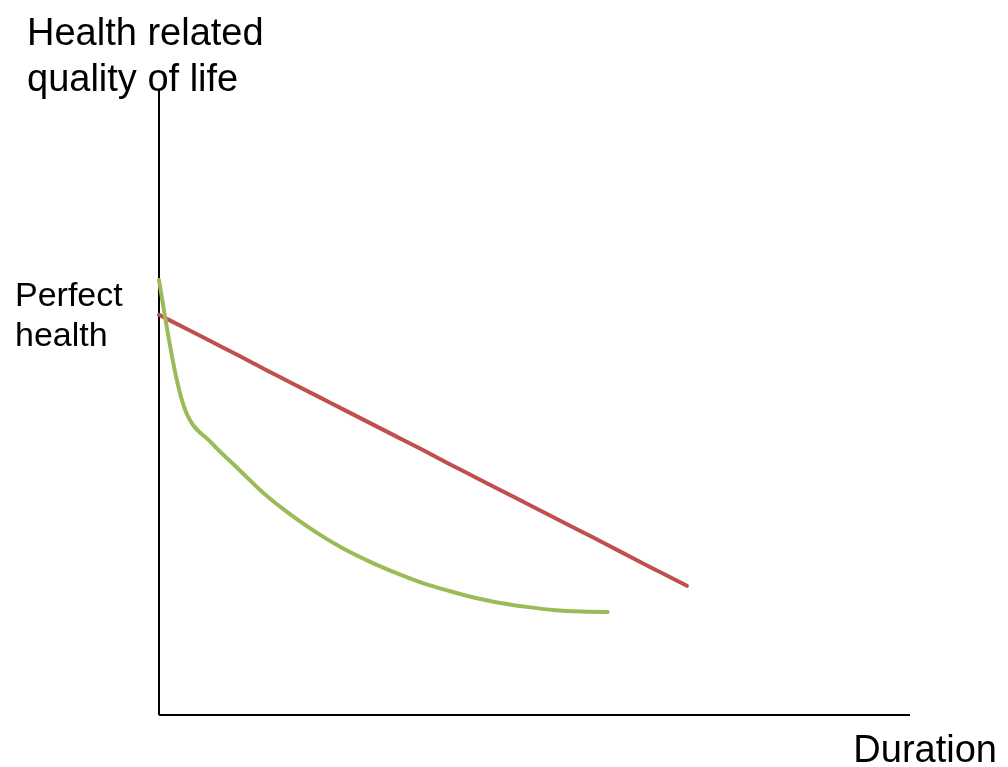 The image size is (1008, 767). I want to click on x-axis-title: Duration, so click(925, 747).